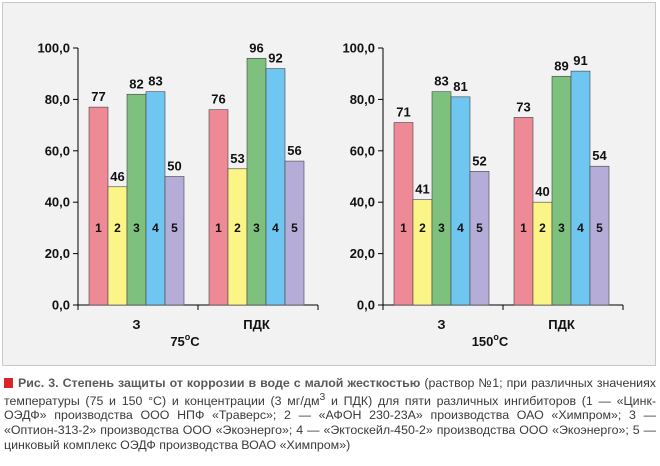  Describe the element at coordinates (8, 383) in the screenshot. I see `caption-marker-icon` at that location.